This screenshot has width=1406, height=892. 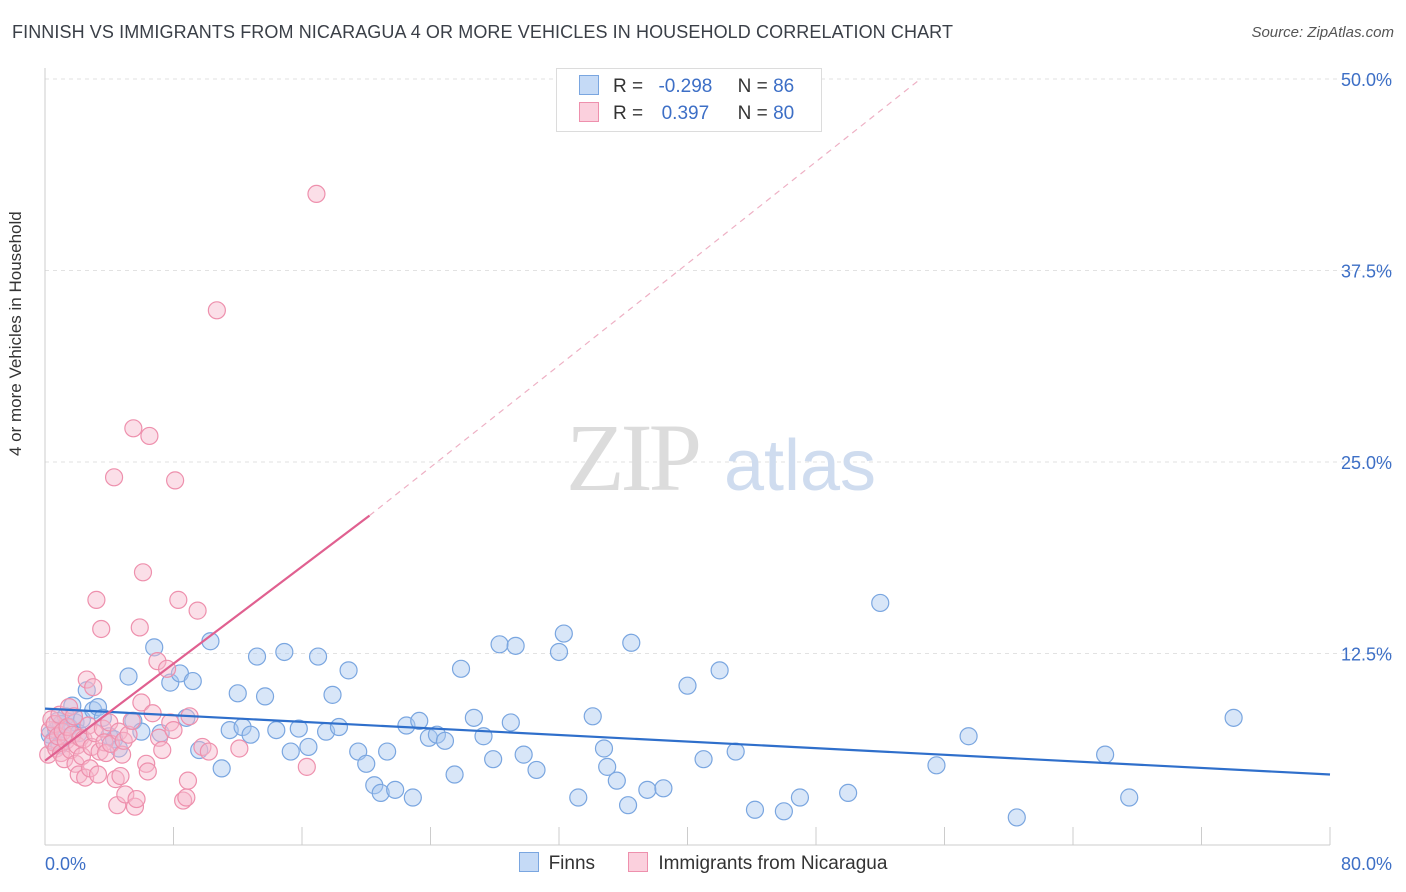 What do you see at coordinates (1366, 864) in the screenshot?
I see `x-tick-label-max: 80.0%` at bounding box center [1366, 864].